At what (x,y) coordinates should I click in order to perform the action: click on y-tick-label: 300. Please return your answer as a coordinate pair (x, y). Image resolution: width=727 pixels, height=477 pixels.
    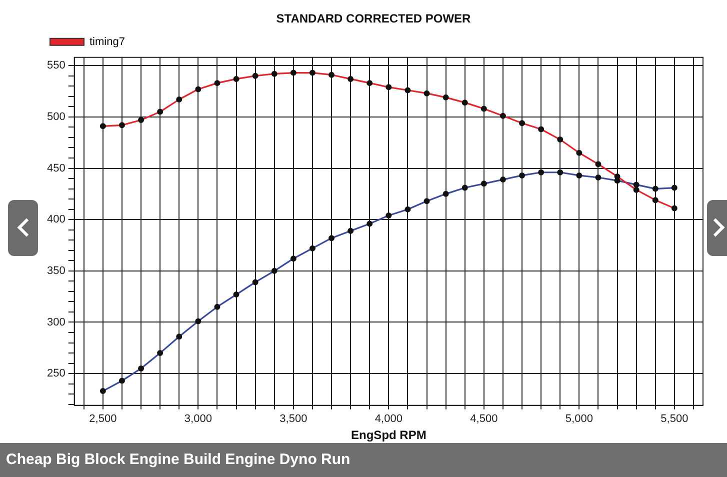
    Looking at the image, I should click on (56, 322).